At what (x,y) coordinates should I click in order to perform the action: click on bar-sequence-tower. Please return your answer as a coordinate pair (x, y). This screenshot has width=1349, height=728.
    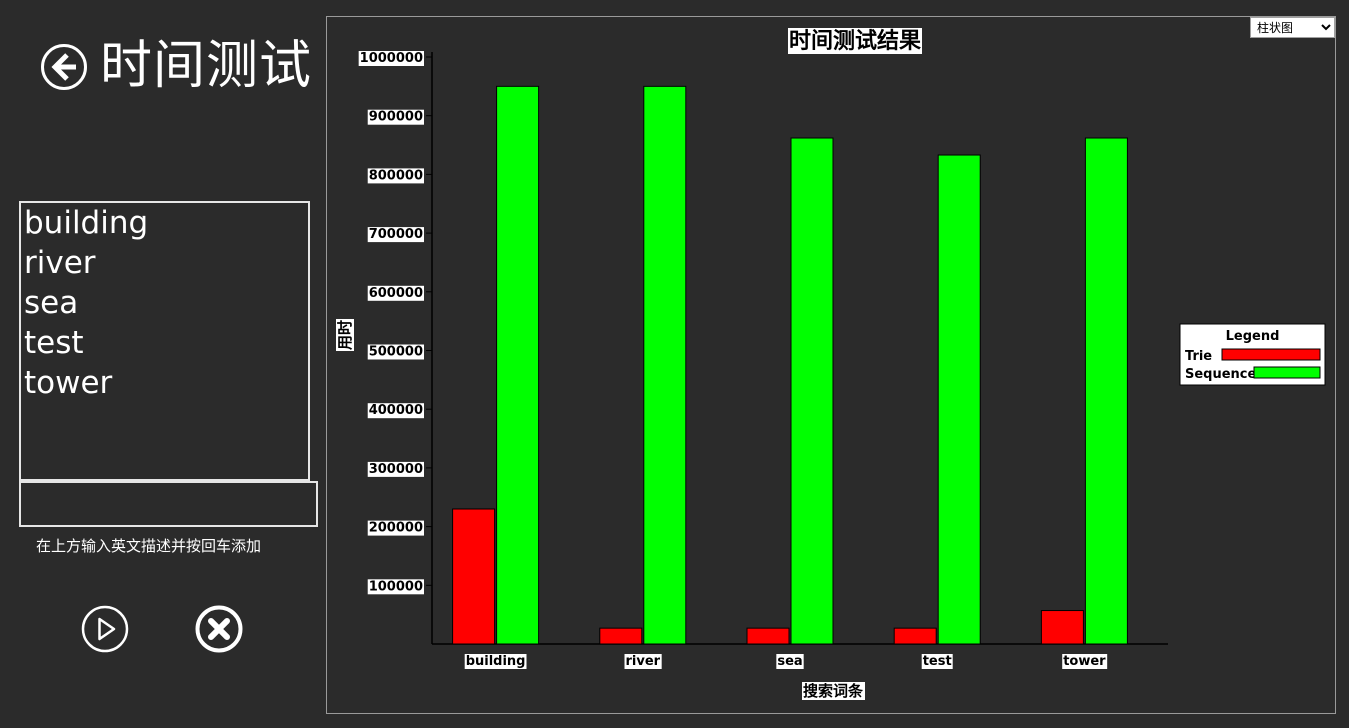
    Looking at the image, I should click on (1106, 391).